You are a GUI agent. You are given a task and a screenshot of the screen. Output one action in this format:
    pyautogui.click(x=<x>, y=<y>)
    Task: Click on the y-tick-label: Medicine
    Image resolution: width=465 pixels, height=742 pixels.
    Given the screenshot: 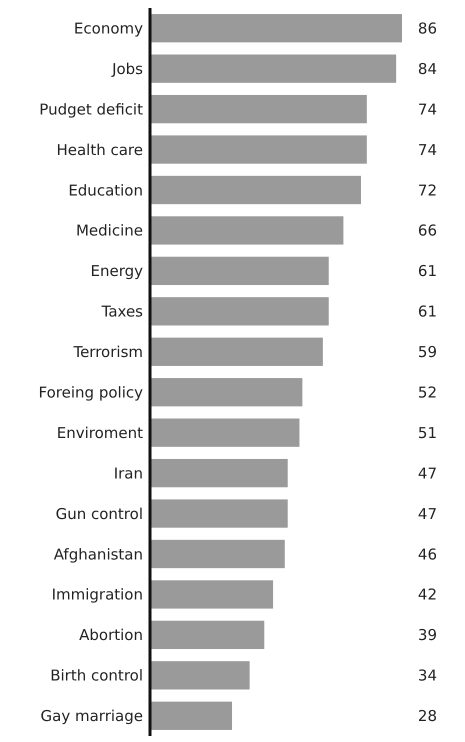 What is the action you would take?
    pyautogui.click(x=109, y=231)
    